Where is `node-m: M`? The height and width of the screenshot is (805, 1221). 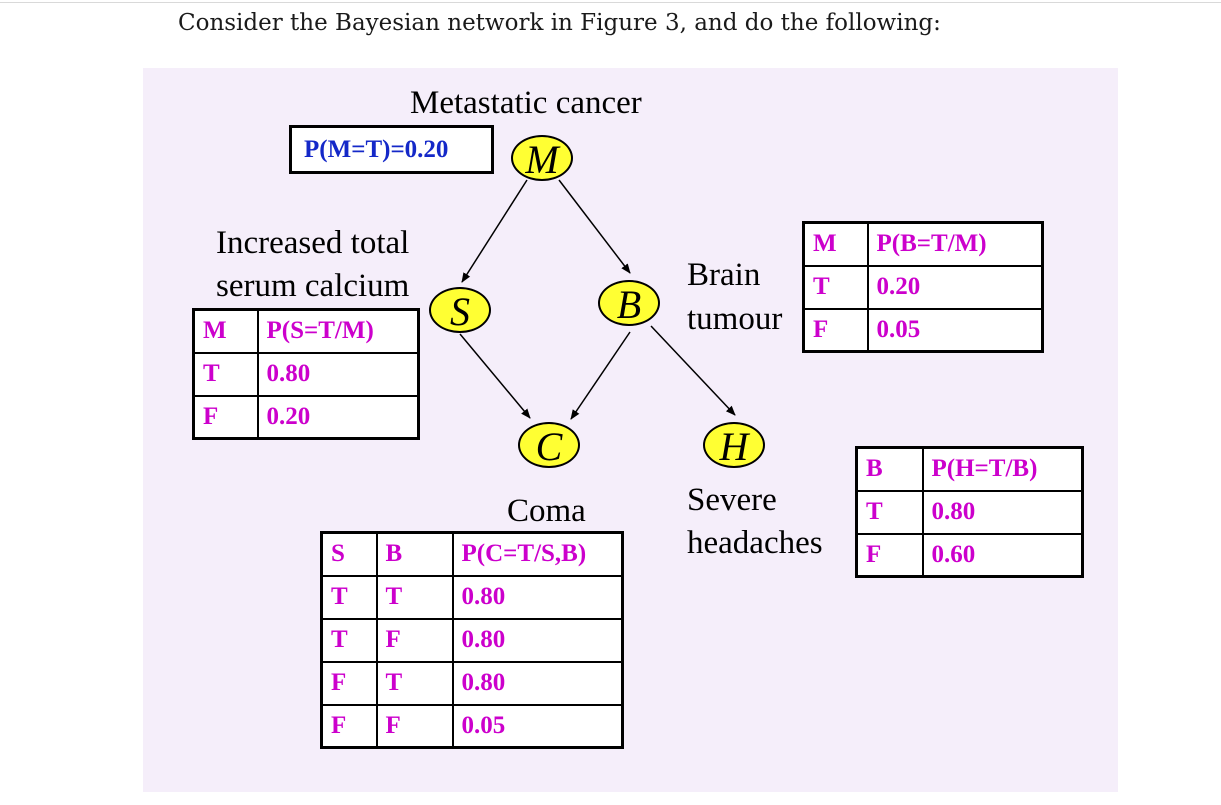
node-m: M is located at coordinates (542, 158).